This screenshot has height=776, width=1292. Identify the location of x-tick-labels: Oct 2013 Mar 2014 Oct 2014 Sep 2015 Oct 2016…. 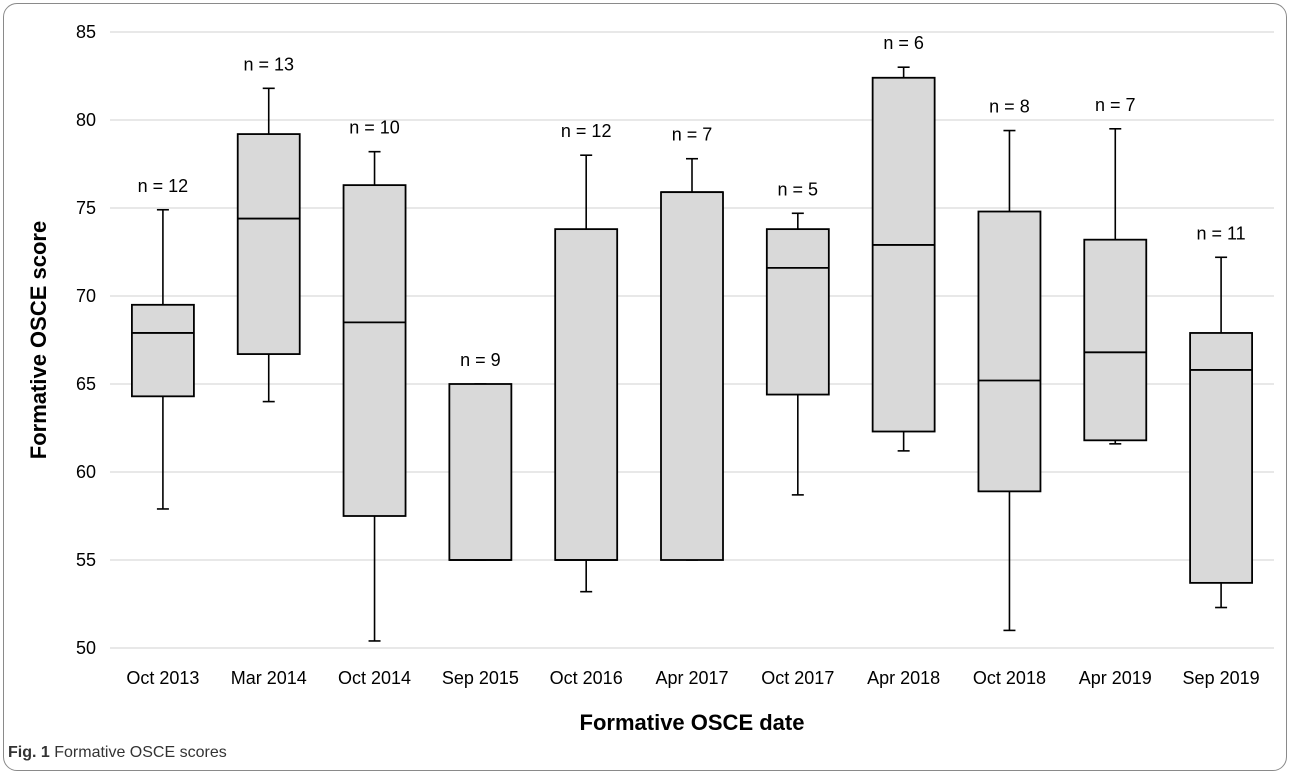
(692, 678).